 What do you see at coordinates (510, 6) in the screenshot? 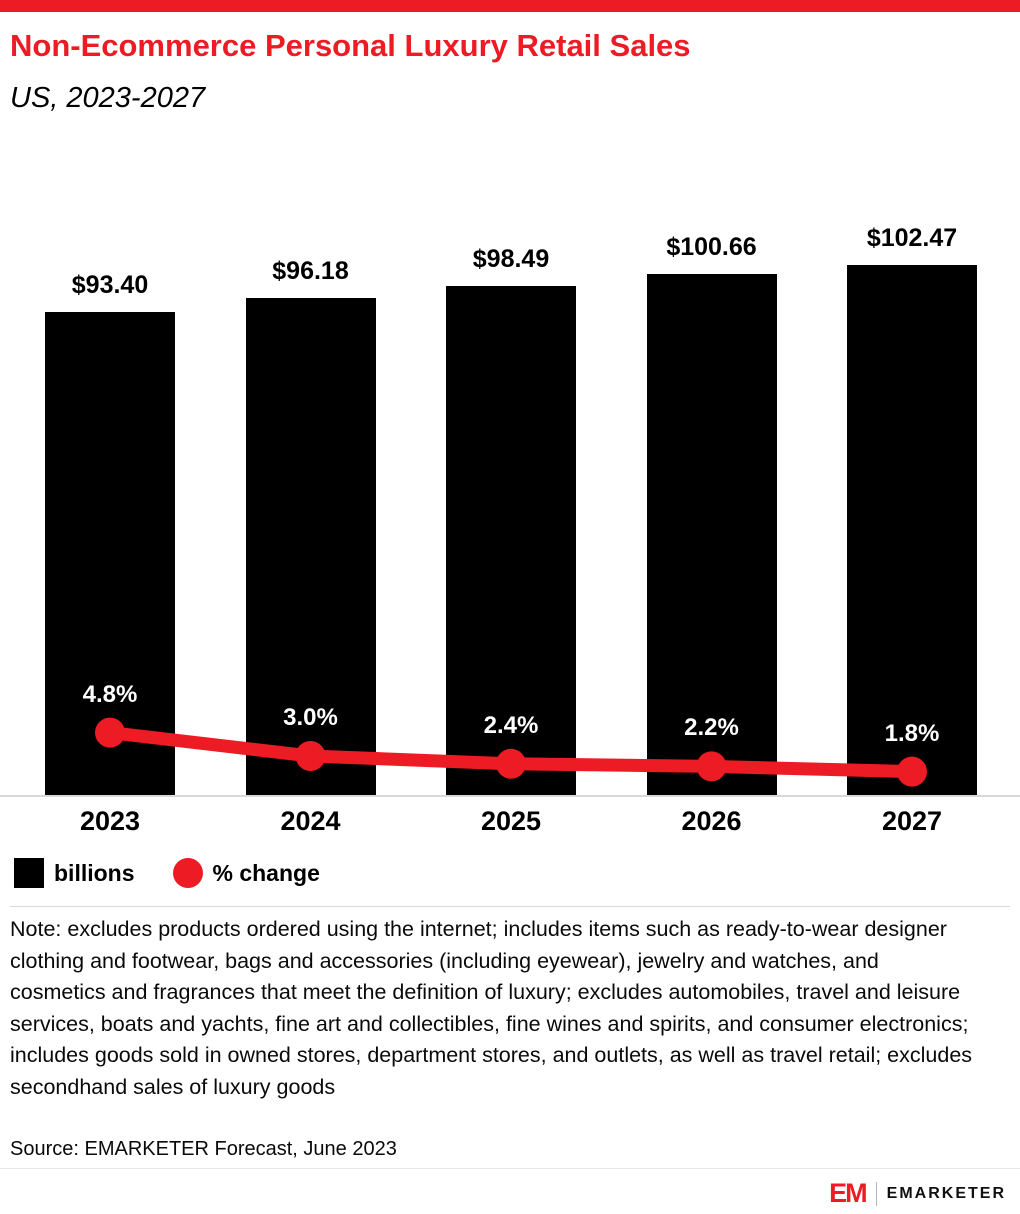
I see `top-accent-bar` at bounding box center [510, 6].